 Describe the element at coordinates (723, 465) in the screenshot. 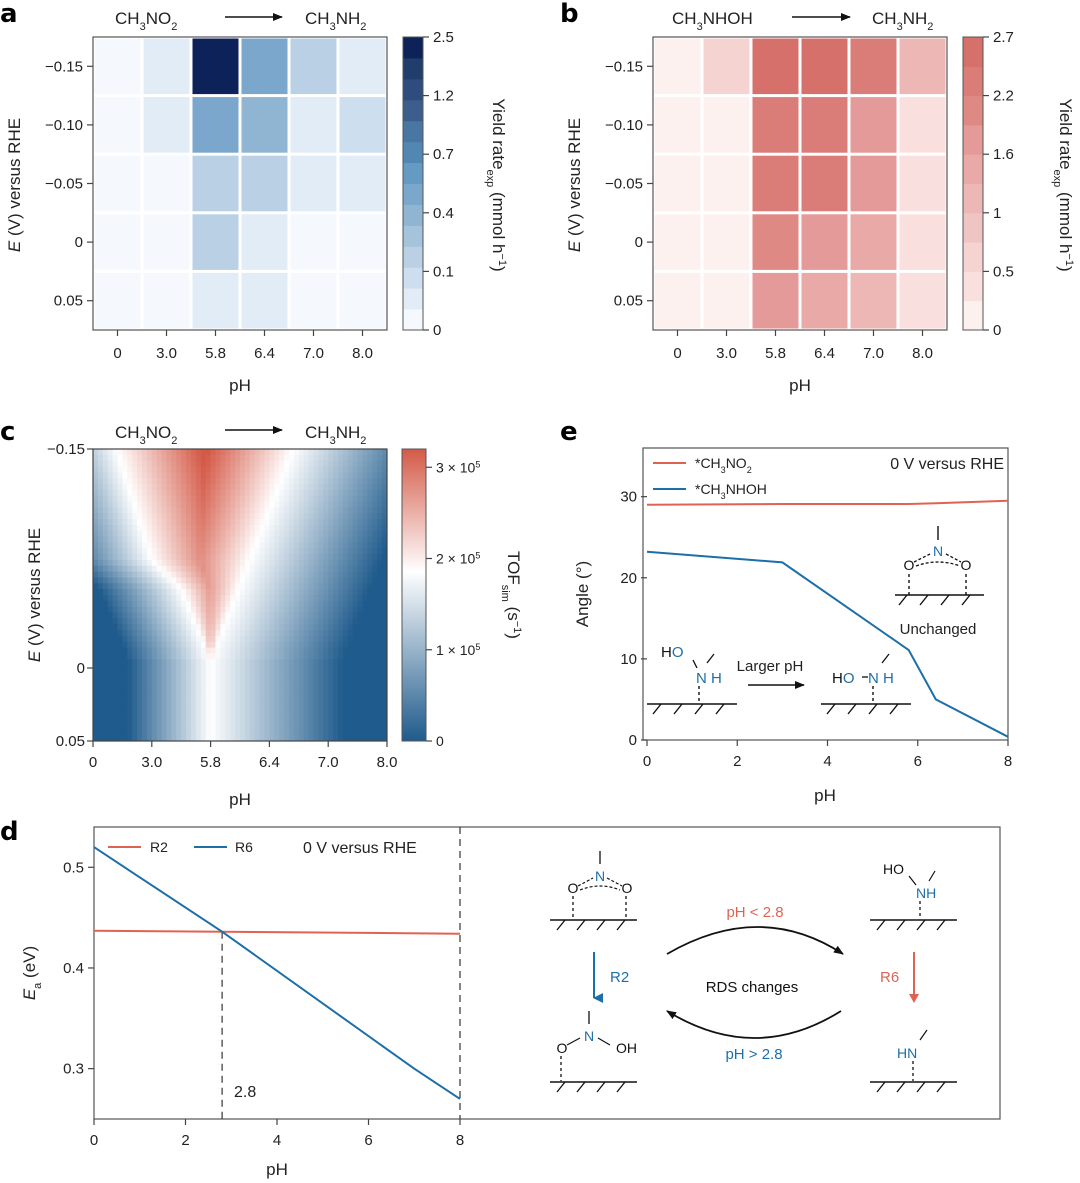

I see `legend-label-ch3no2: *CH3NO2` at that location.